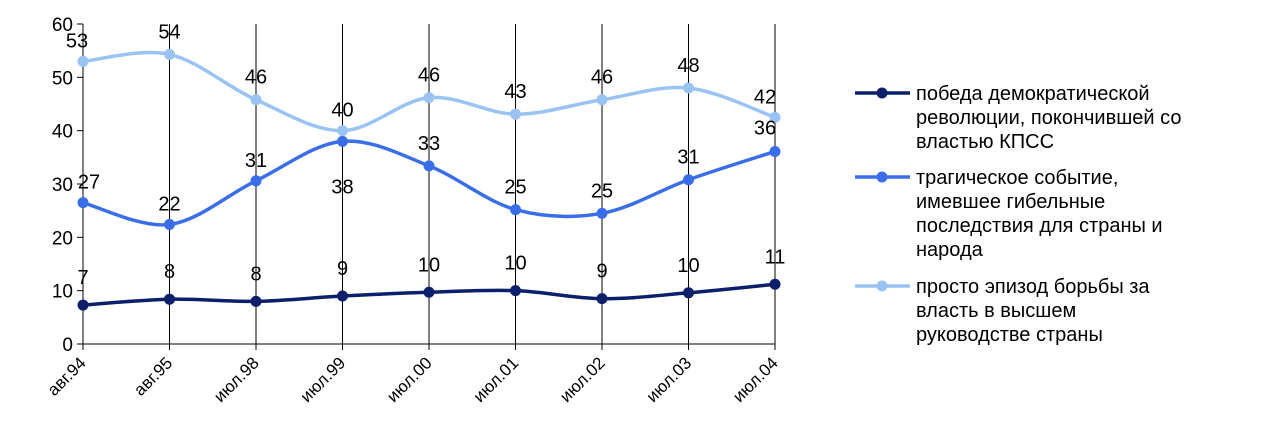  I want to click on data-label: 36, so click(765, 128).